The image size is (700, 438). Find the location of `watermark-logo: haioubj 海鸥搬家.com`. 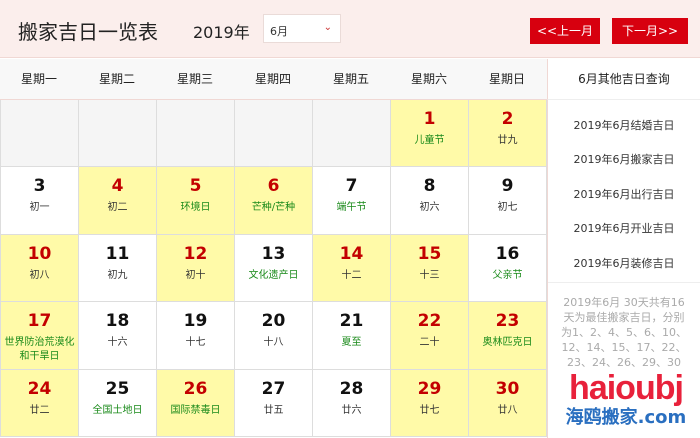

watermark-logo: haioubj 海鸥搬家.com is located at coordinates (626, 404).